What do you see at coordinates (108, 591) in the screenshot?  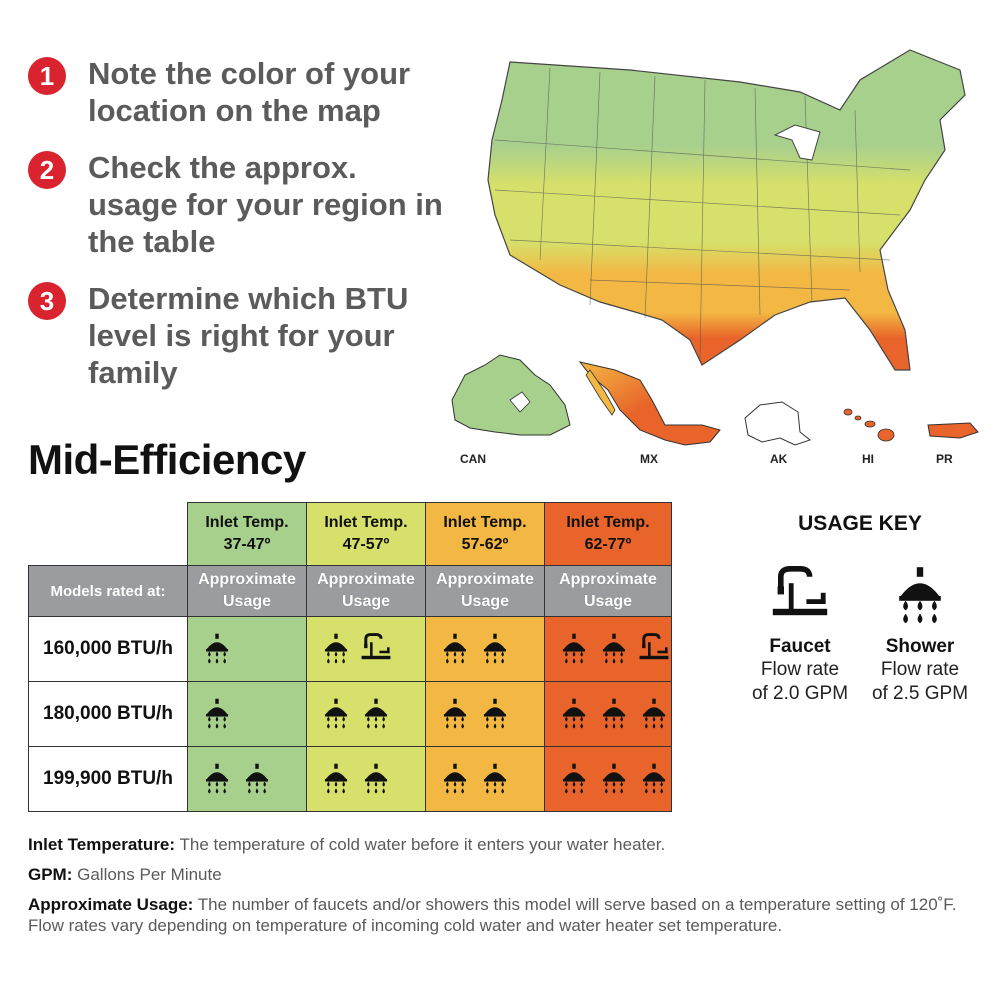 I see `models-rated-label: Models rated at:` at bounding box center [108, 591].